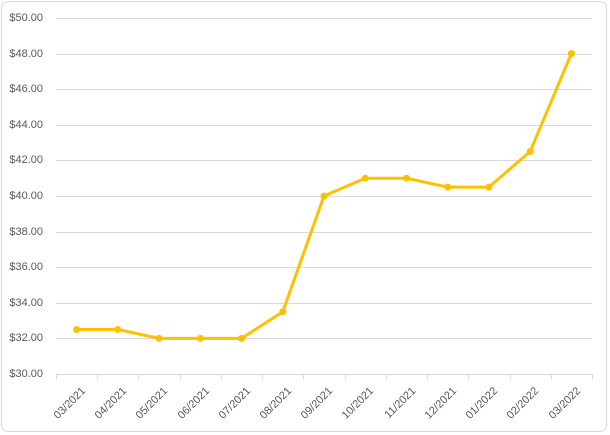 The height and width of the screenshot is (435, 610). What do you see at coordinates (26, 89) in the screenshot?
I see `y-tick-label: $46.00` at bounding box center [26, 89].